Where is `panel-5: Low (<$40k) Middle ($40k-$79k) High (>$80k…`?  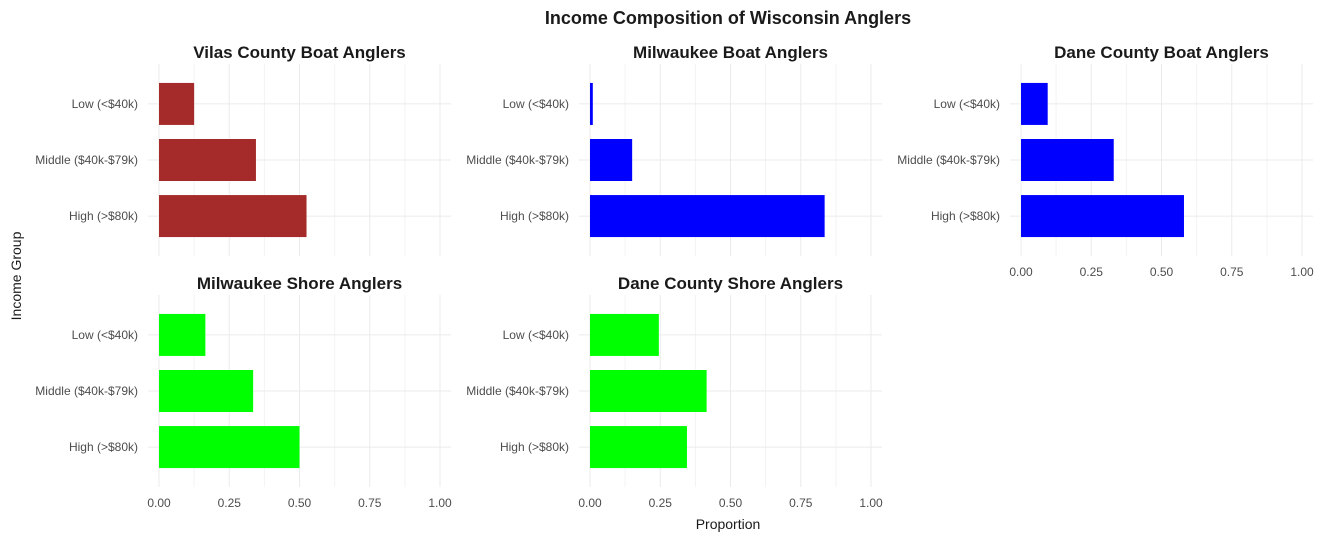
panel-5: Low (<$40k) Middle ($40k-$79k) High (>$80k… is located at coordinates (674, 392).